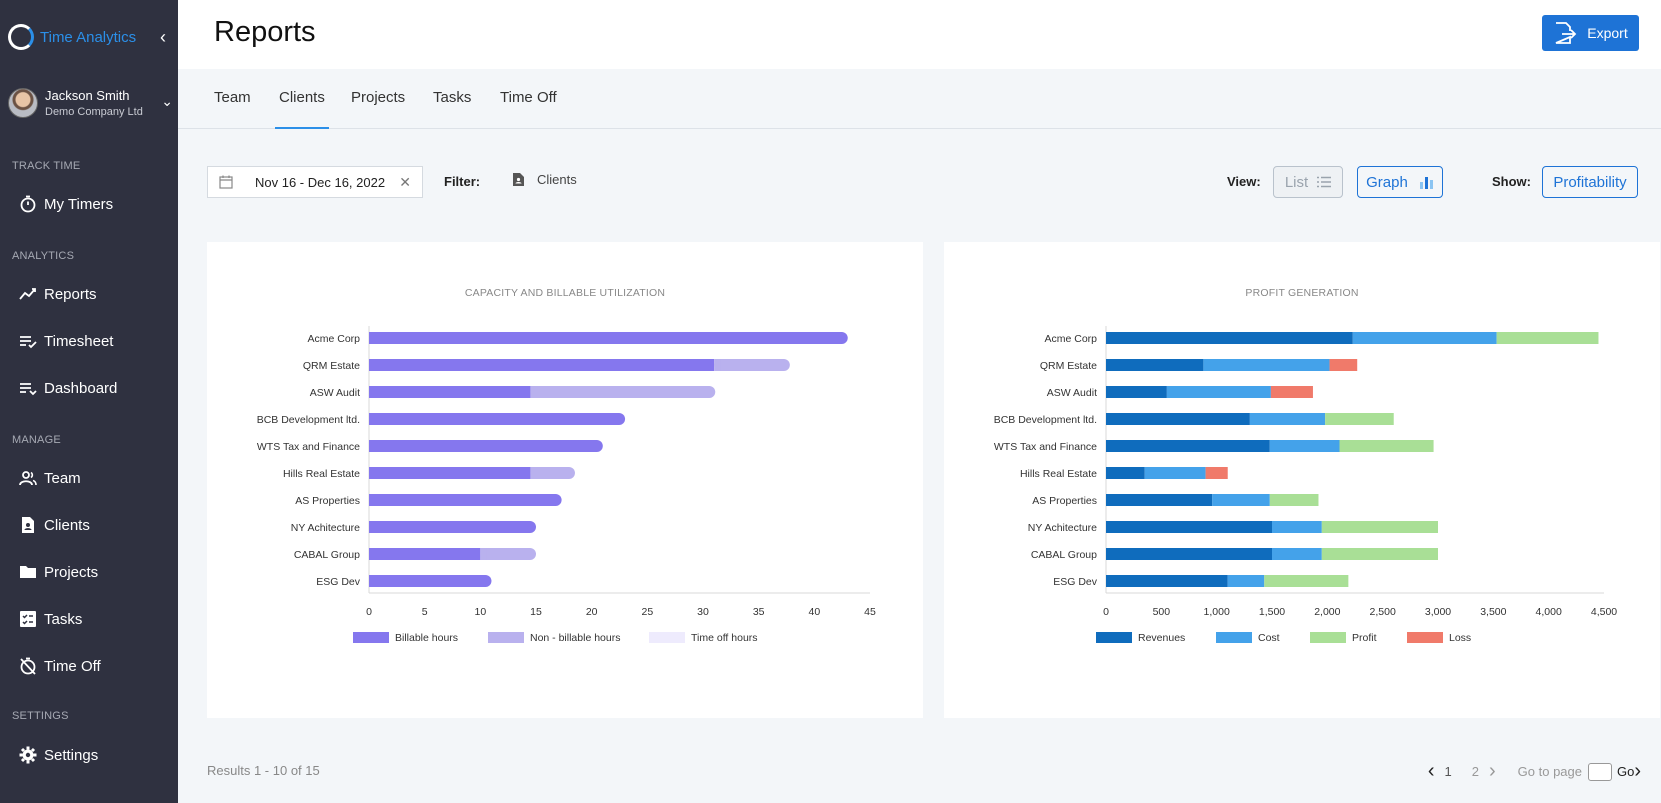  Describe the element at coordinates (1272, 612) in the screenshot. I see `x-tick-label: 1,500` at that location.